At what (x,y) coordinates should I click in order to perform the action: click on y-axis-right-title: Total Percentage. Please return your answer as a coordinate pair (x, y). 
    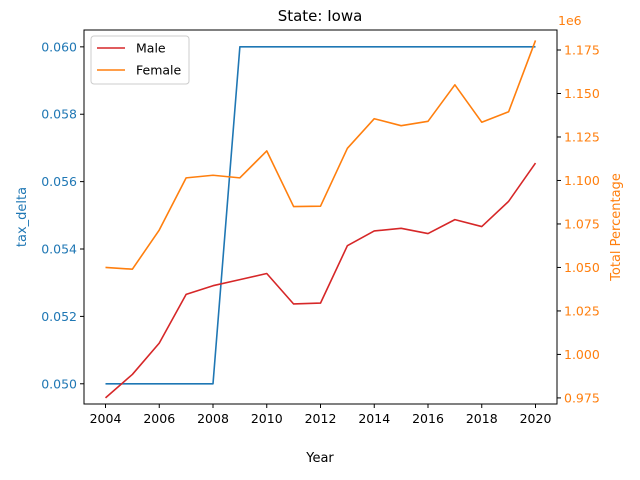
    Looking at the image, I should click on (616, 227).